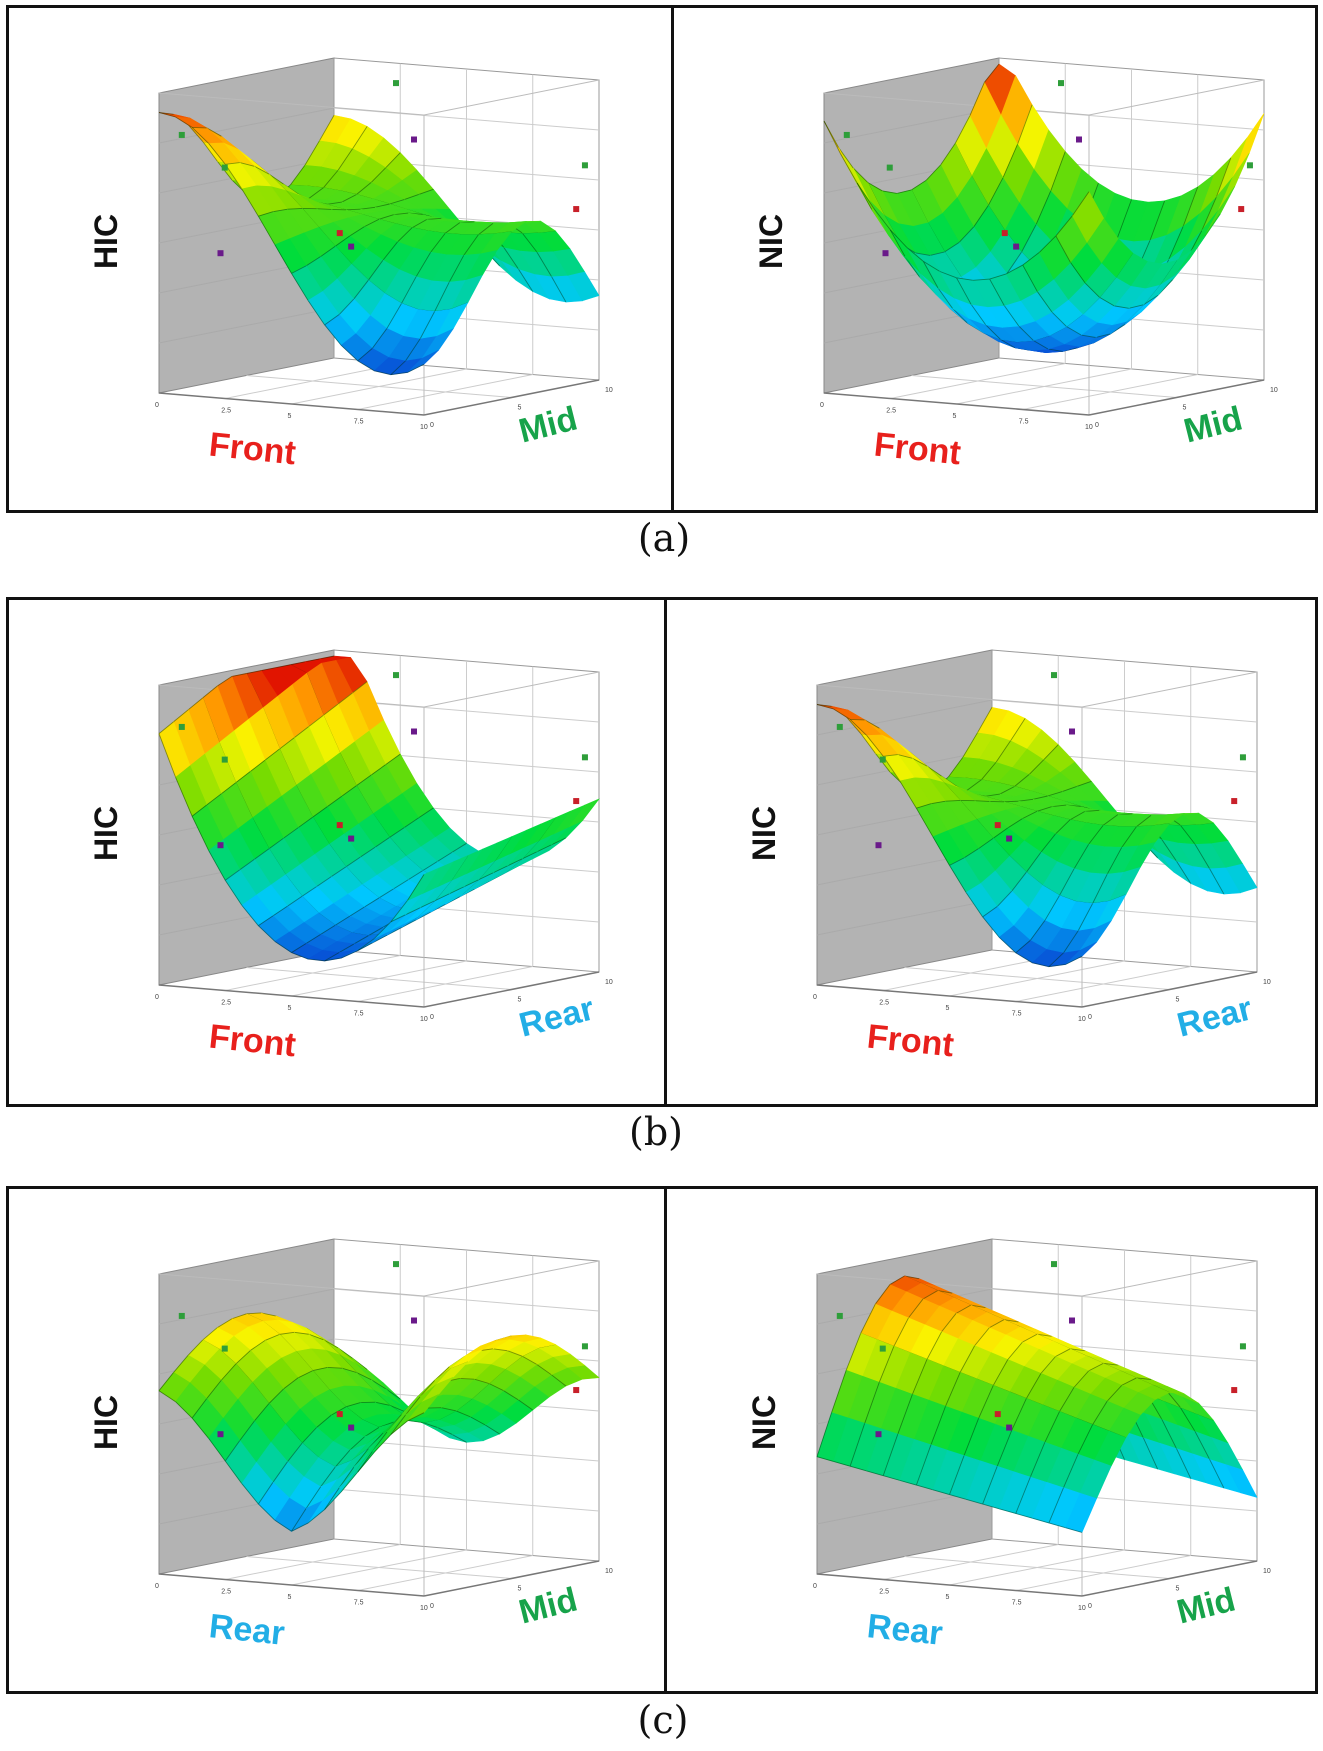 Image resolution: width=1323 pixels, height=1751 pixels. Describe the element at coordinates (956, 104) in the screenshot. I see `cube-edge` at that location.